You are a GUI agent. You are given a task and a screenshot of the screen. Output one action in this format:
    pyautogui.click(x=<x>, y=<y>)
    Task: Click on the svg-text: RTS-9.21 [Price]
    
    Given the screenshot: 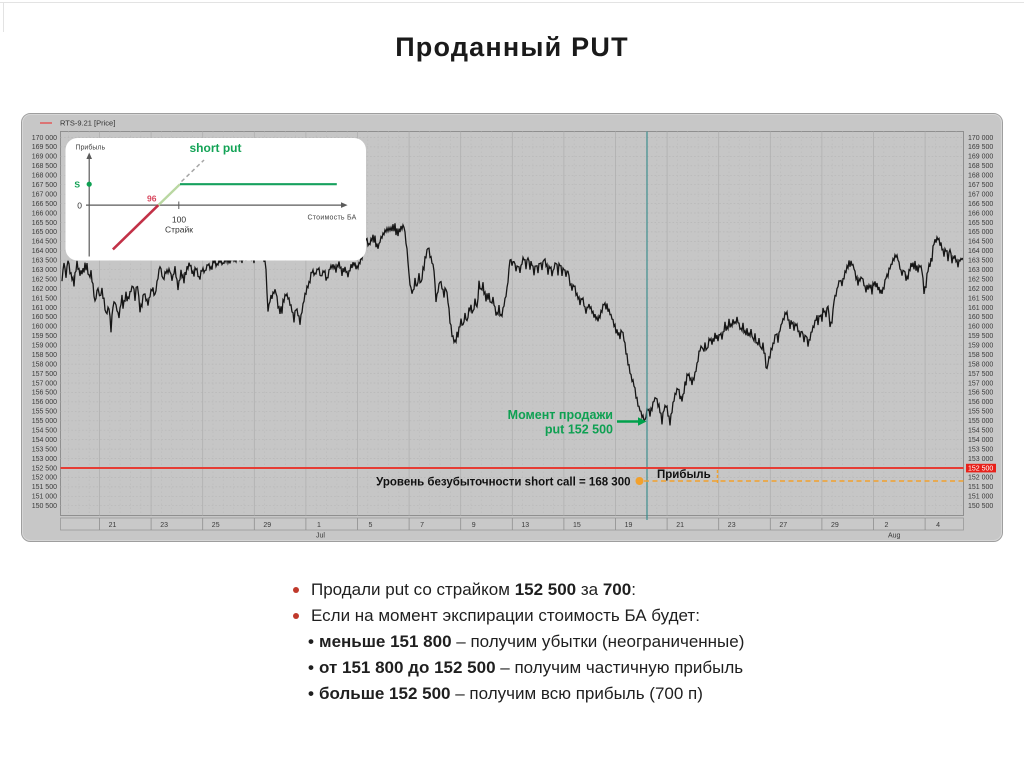 What is the action you would take?
    pyautogui.click(x=87, y=123)
    